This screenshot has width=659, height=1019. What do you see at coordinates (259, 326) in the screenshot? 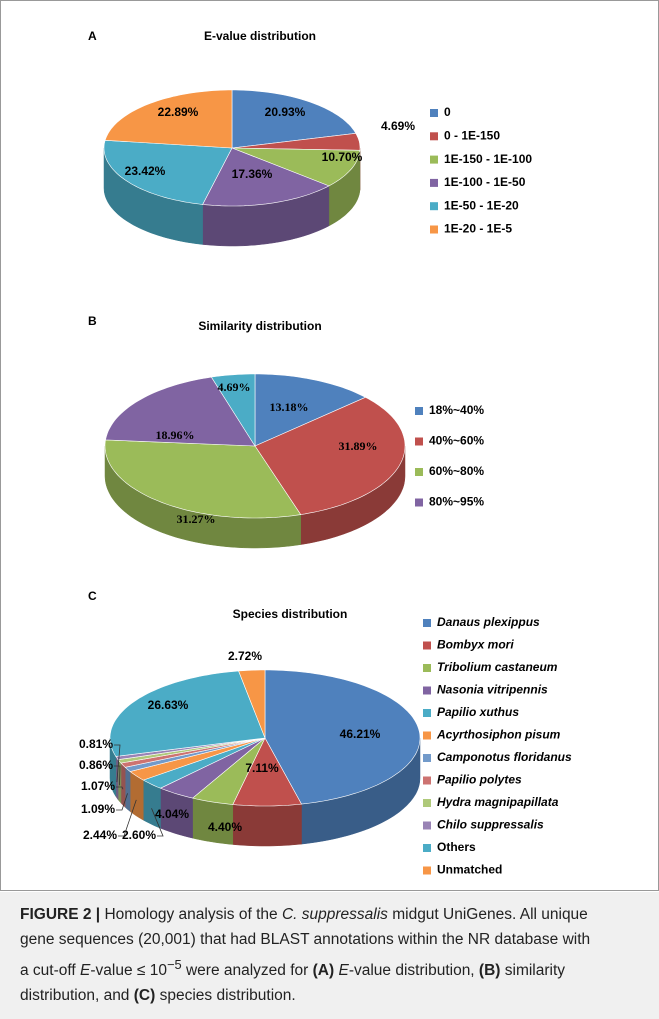
I see `chart-title: Similarity distribution` at bounding box center [259, 326].